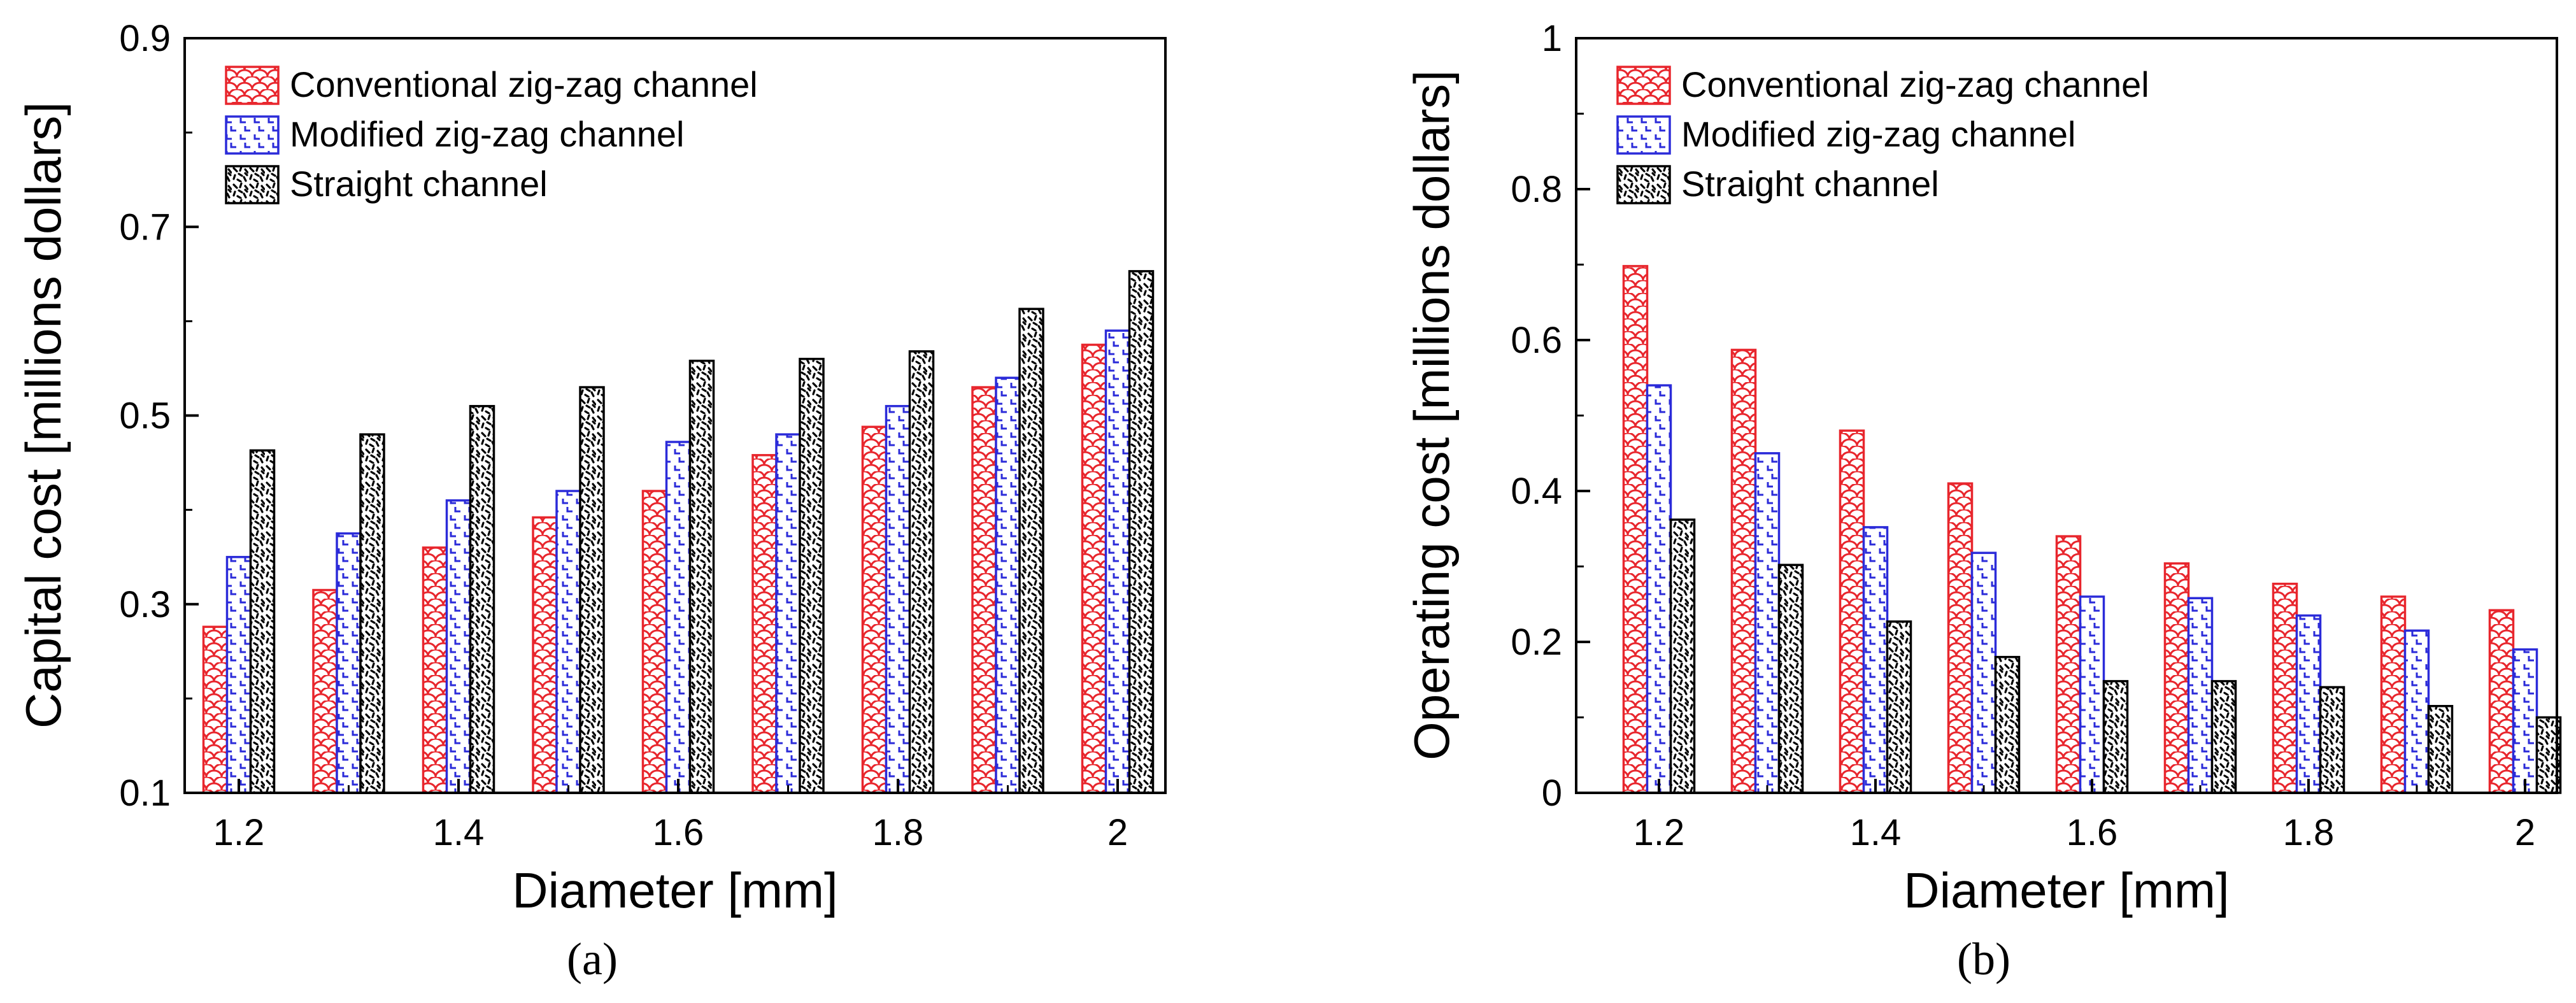 This screenshot has height=1003, width=2576. Describe the element at coordinates (1552, 793) in the screenshot. I see `y-tick-label: 0` at that location.